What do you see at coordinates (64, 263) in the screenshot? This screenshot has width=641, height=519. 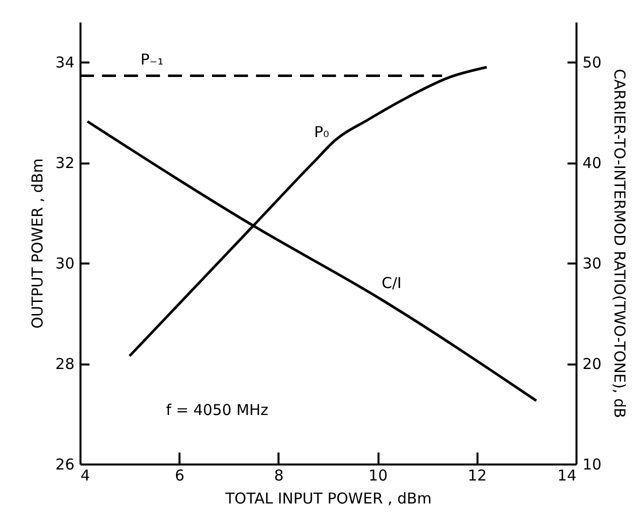 I see `y-tick-label: 30` at bounding box center [64, 263].